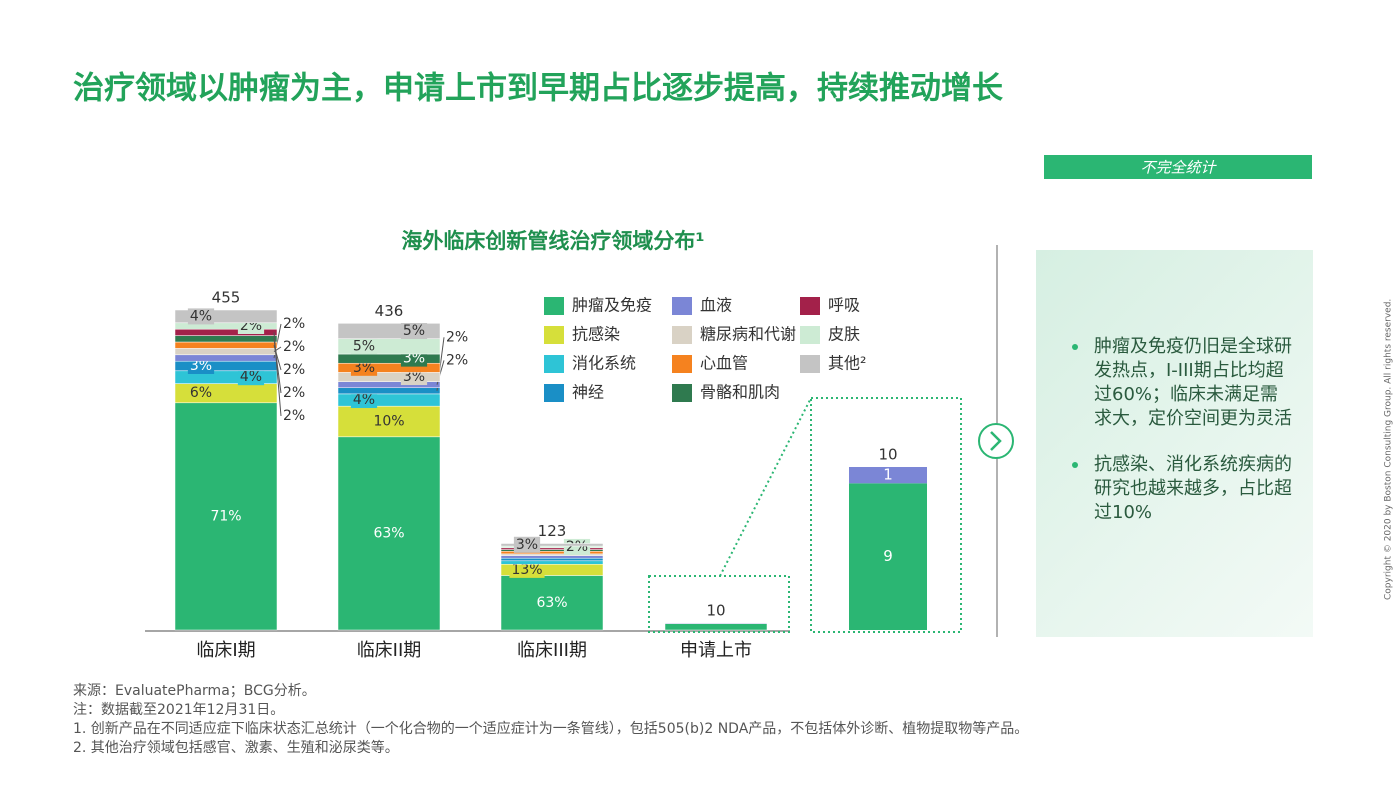 The height and width of the screenshot is (788, 1400). Describe the element at coordinates (612, 305) in the screenshot. I see `legend-label: 肿瘤及免疫` at that location.